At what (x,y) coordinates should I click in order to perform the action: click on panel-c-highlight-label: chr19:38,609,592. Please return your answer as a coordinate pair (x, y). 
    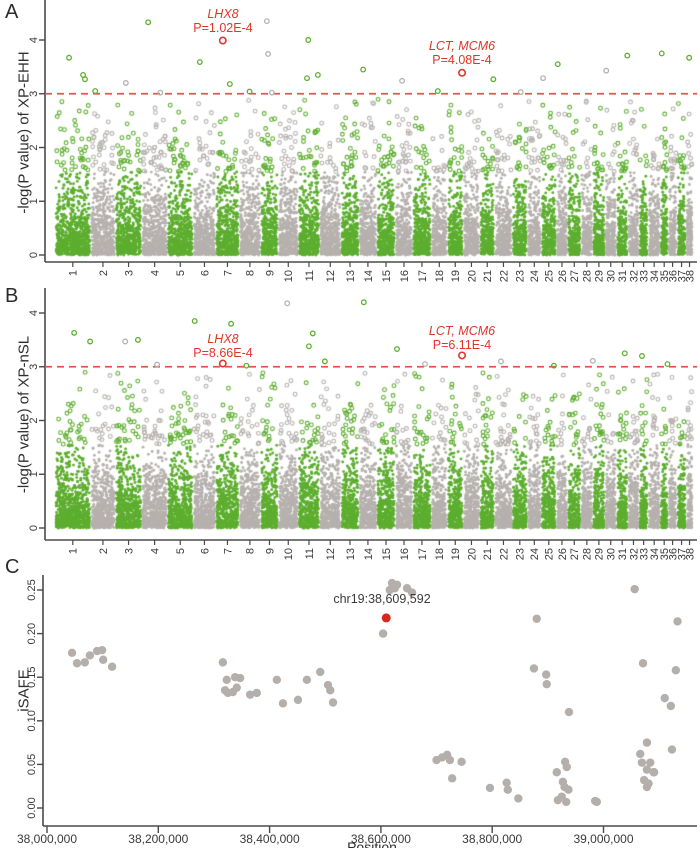
    Looking at the image, I should click on (382, 599).